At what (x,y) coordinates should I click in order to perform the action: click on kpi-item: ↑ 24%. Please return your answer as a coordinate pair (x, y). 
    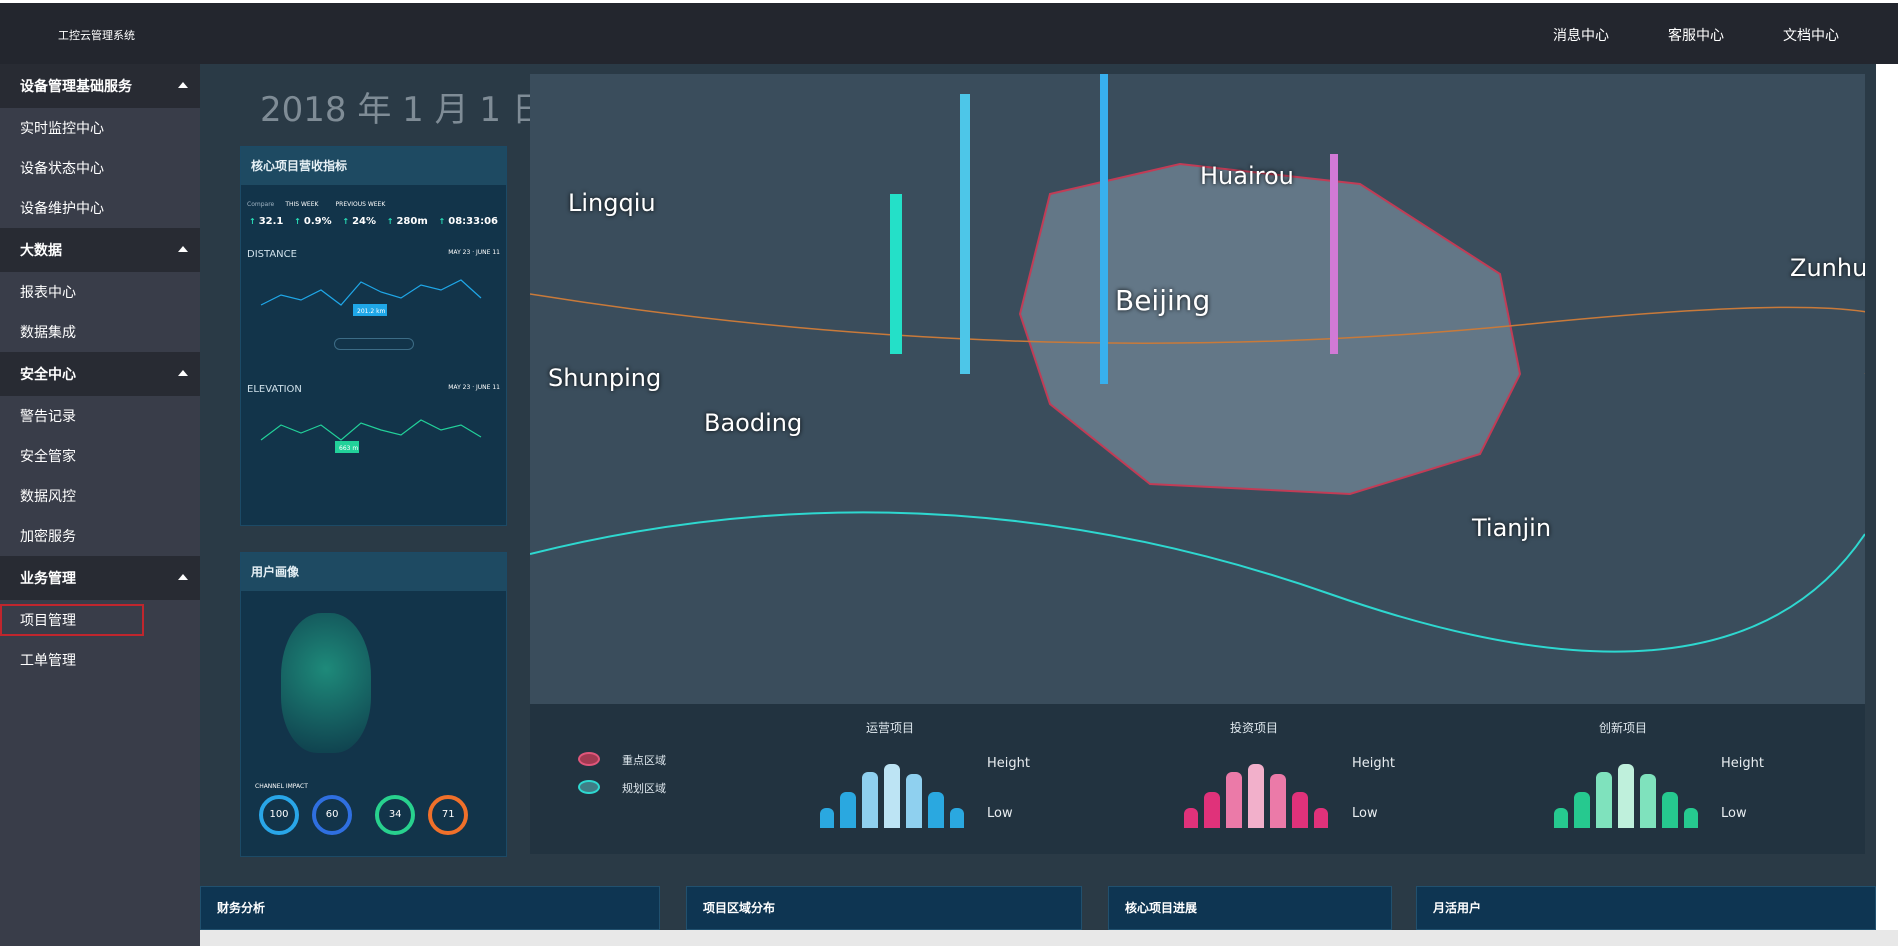
    Looking at the image, I should click on (359, 221).